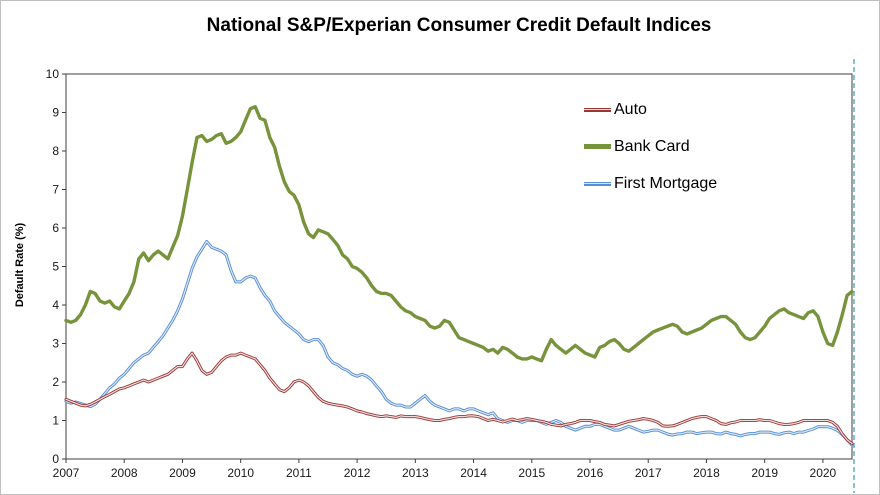 This screenshot has width=880, height=495. What do you see at coordinates (531, 473) in the screenshot?
I see `x-tick-label: 2015` at bounding box center [531, 473].